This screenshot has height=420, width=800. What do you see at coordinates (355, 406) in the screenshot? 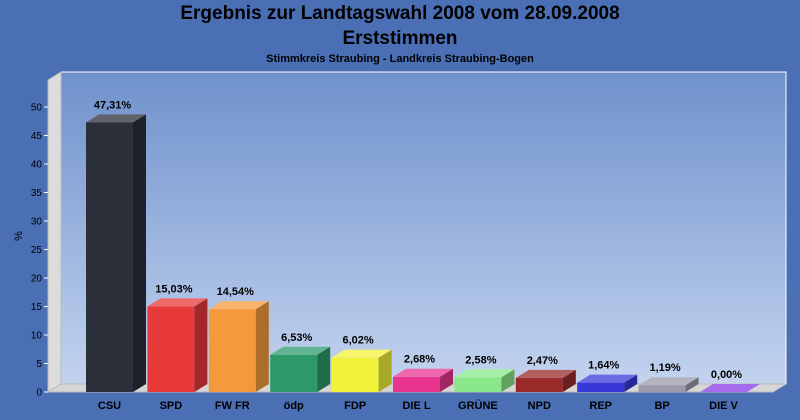
I see `x-tick-label: FDP` at bounding box center [355, 406].